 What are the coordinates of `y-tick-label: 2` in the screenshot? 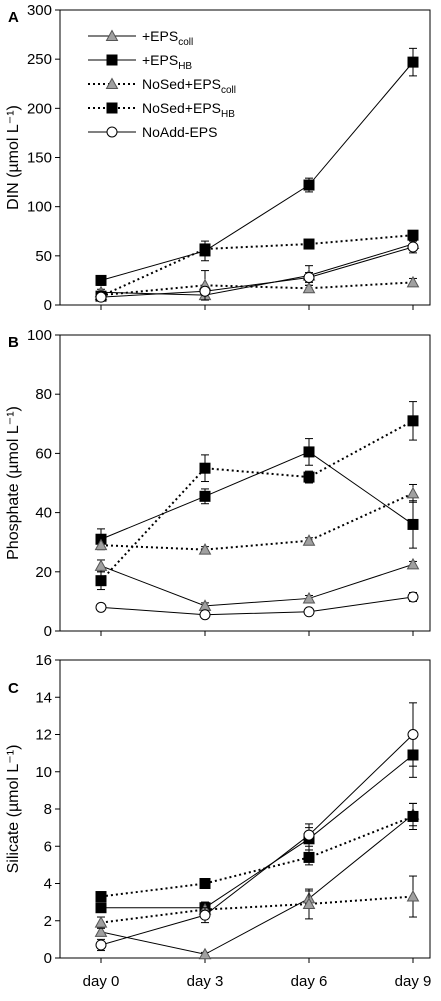 It's located at (48, 921).